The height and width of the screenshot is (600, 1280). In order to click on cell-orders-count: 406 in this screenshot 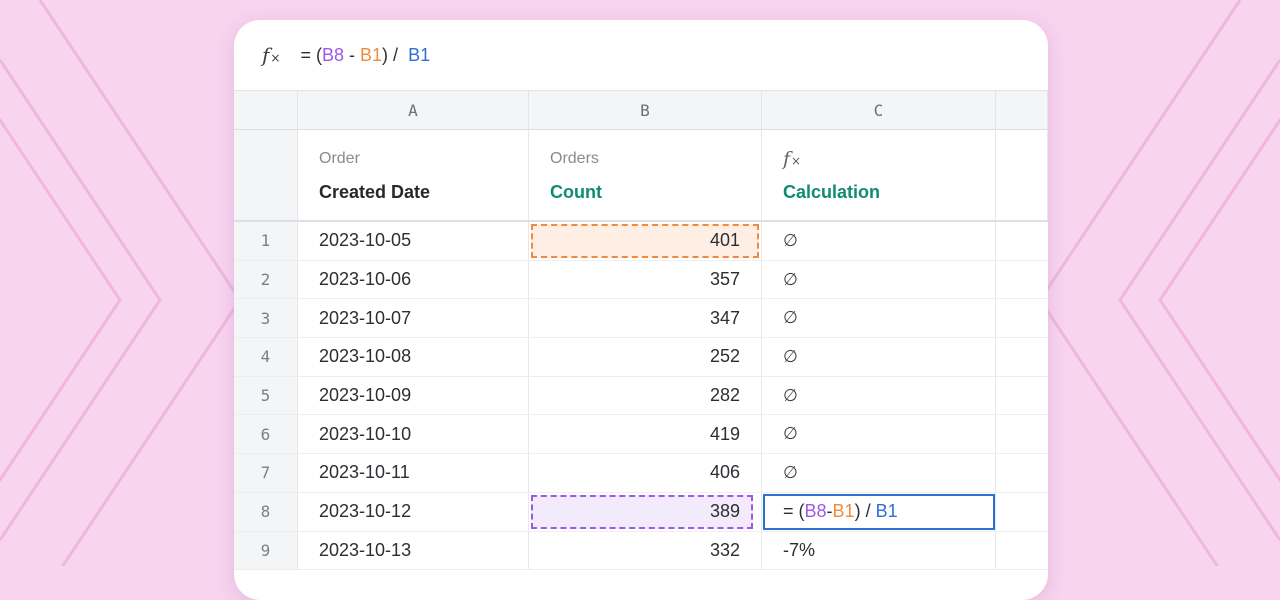, I will do `click(645, 473)`.